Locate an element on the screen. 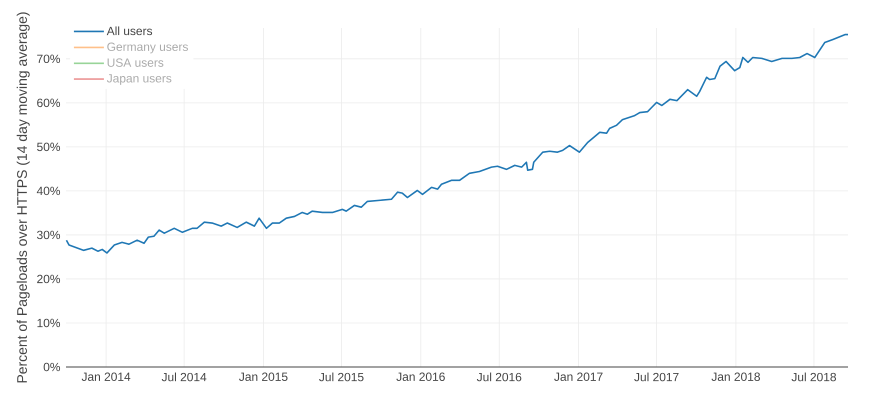  y-tick-label: 50% is located at coordinates (48, 147).